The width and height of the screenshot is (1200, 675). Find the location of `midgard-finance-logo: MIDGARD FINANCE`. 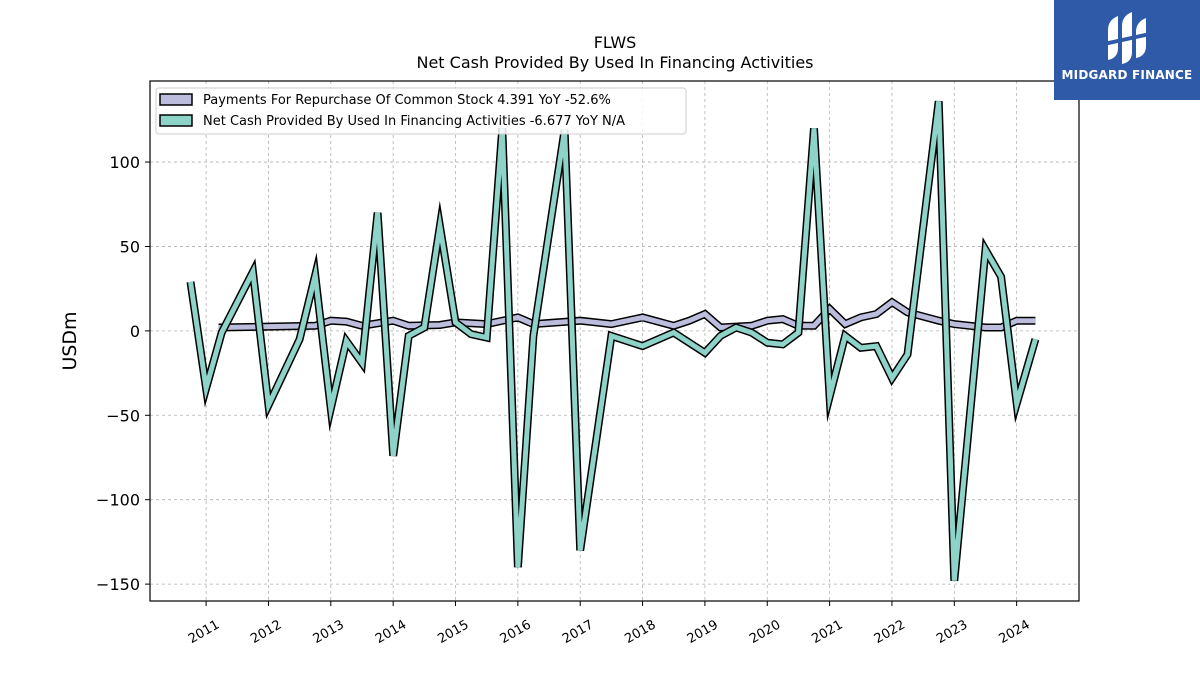

midgard-finance-logo: MIDGARD FINANCE is located at coordinates (1127, 50).